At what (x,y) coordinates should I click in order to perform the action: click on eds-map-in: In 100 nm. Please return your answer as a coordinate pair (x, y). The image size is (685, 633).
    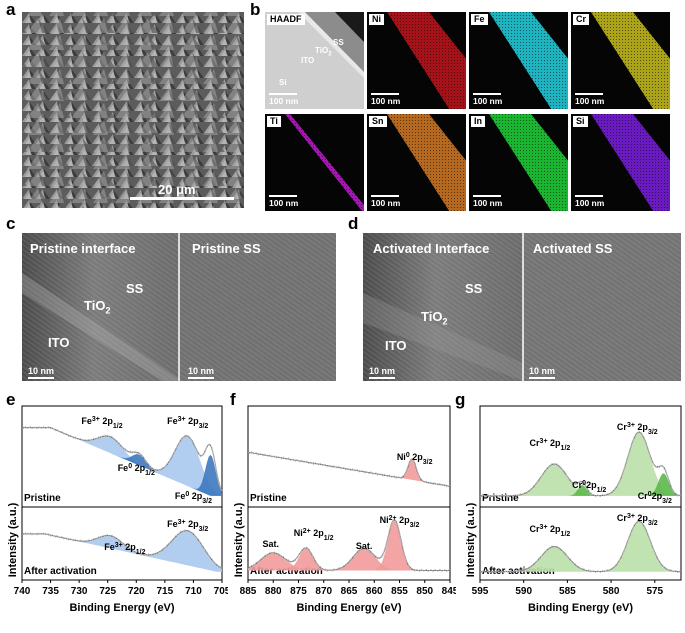
    Looking at the image, I should click on (518, 162).